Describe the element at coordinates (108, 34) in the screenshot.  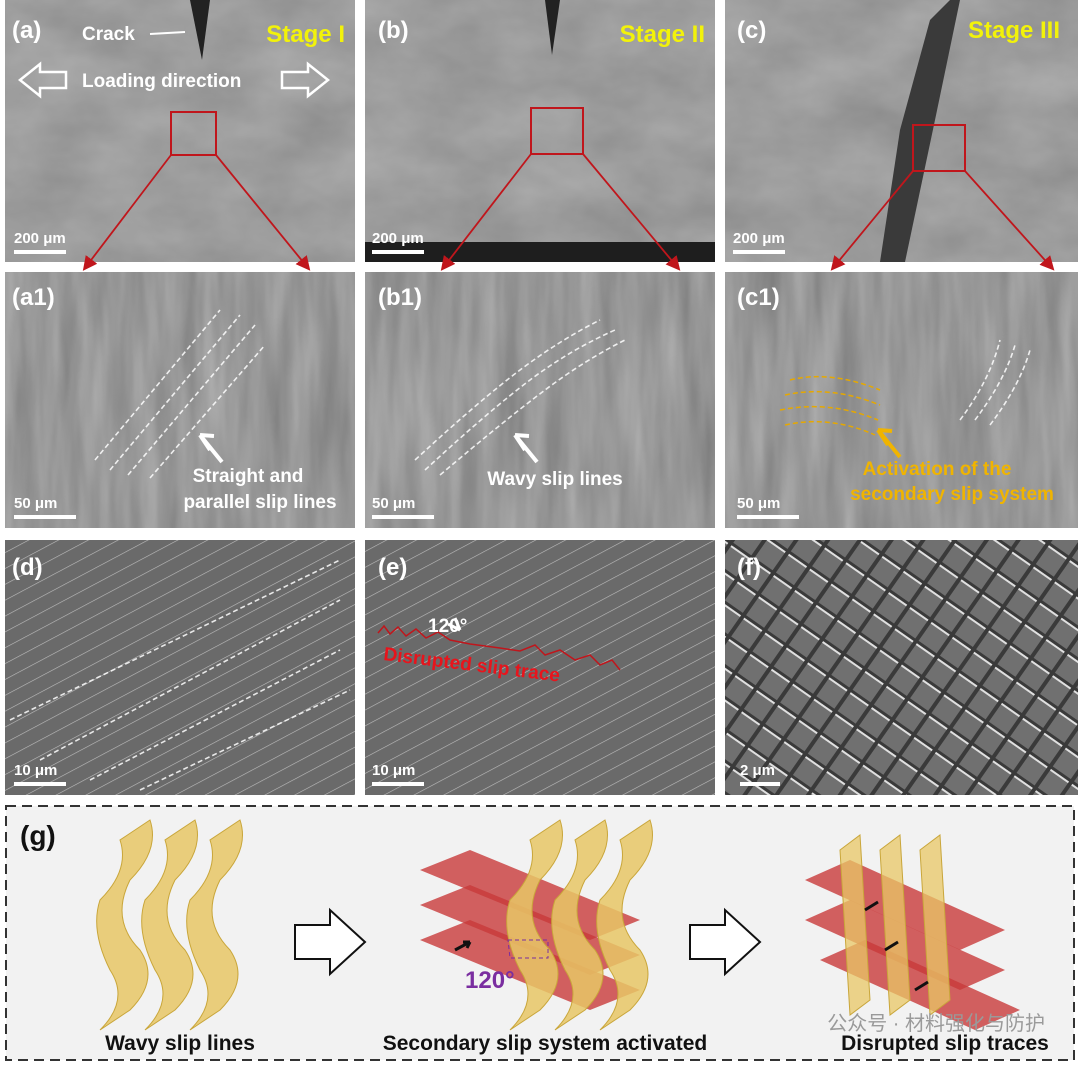
I see `annotation: Crack` at that location.